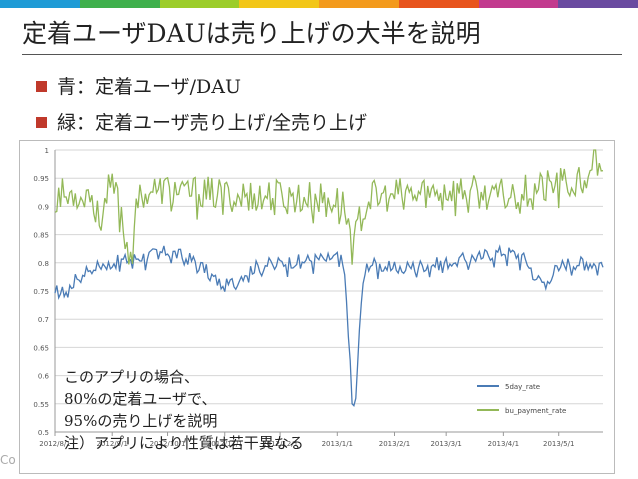 The width and height of the screenshot is (638, 479). What do you see at coordinates (445, 444) in the screenshot?
I see `x-tick-label: 2013/3/1` at bounding box center [445, 444].